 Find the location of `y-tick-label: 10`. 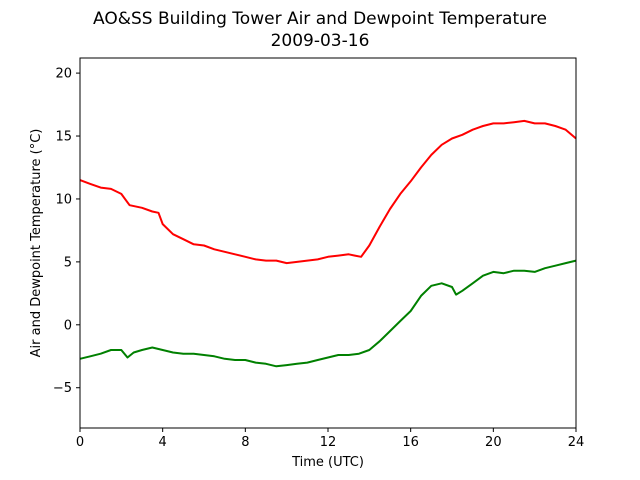

y-tick-label: 10 is located at coordinates (63, 199).